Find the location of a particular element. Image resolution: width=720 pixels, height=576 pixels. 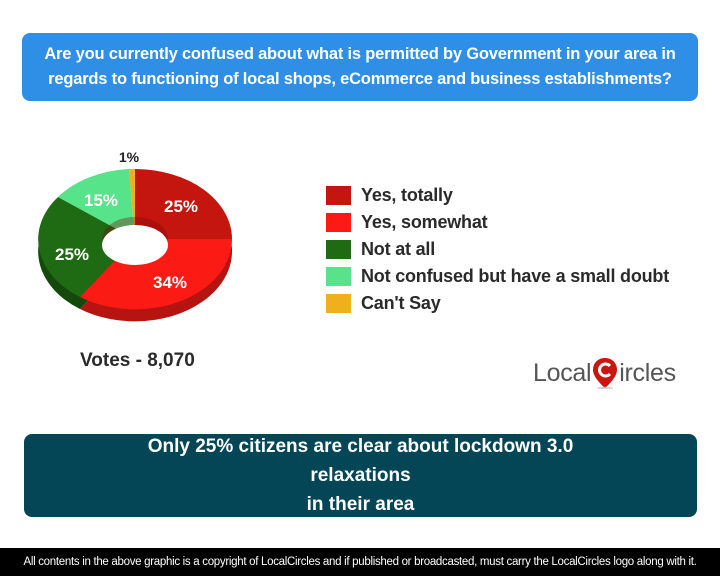

legend-item-cant-say: Can't Say is located at coordinates (497, 303).